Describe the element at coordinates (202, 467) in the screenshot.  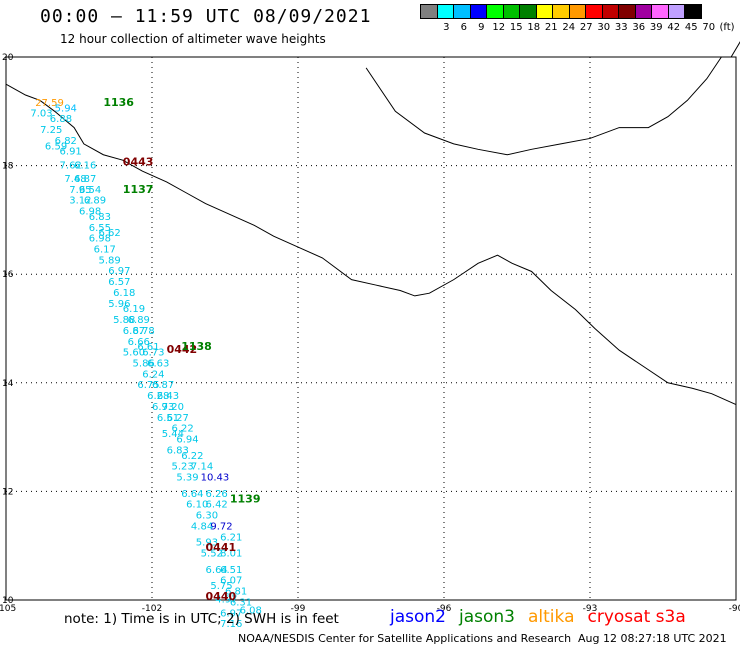
I see `wave-height-label: 7.14` at that location.